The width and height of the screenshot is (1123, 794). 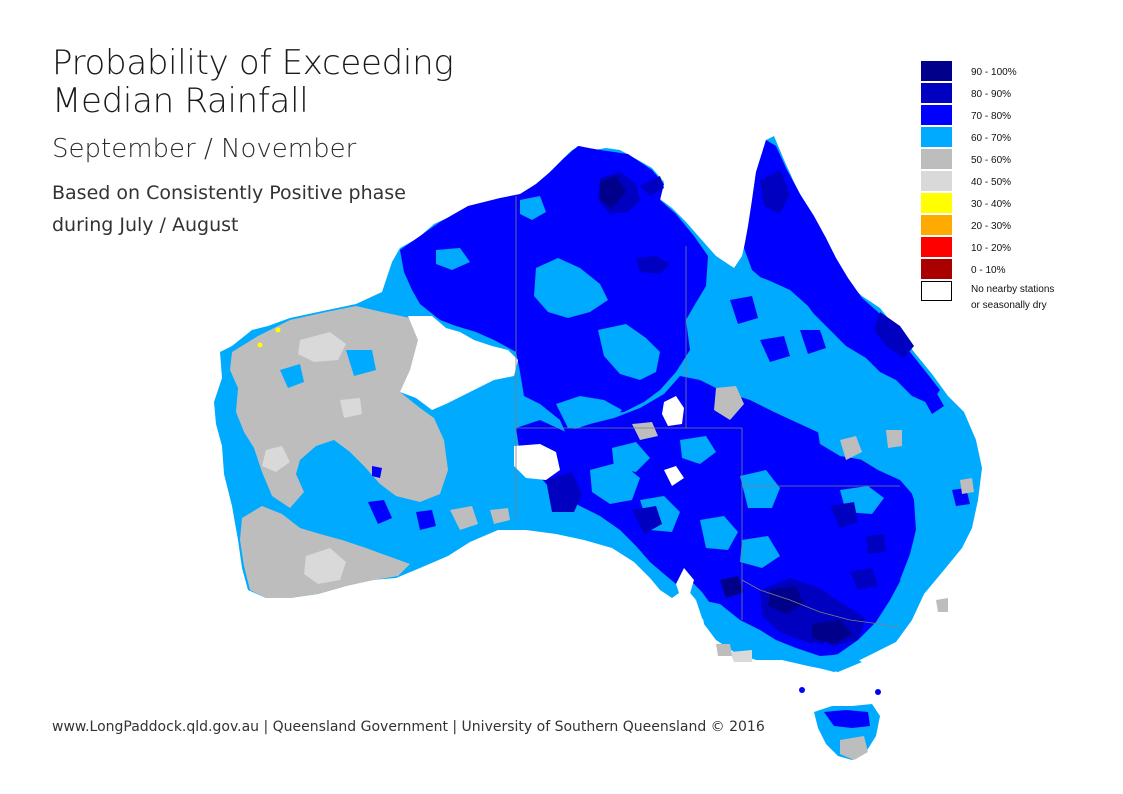 What do you see at coordinates (145, 225) in the screenshot?
I see `basis-line-2: during July / August` at bounding box center [145, 225].